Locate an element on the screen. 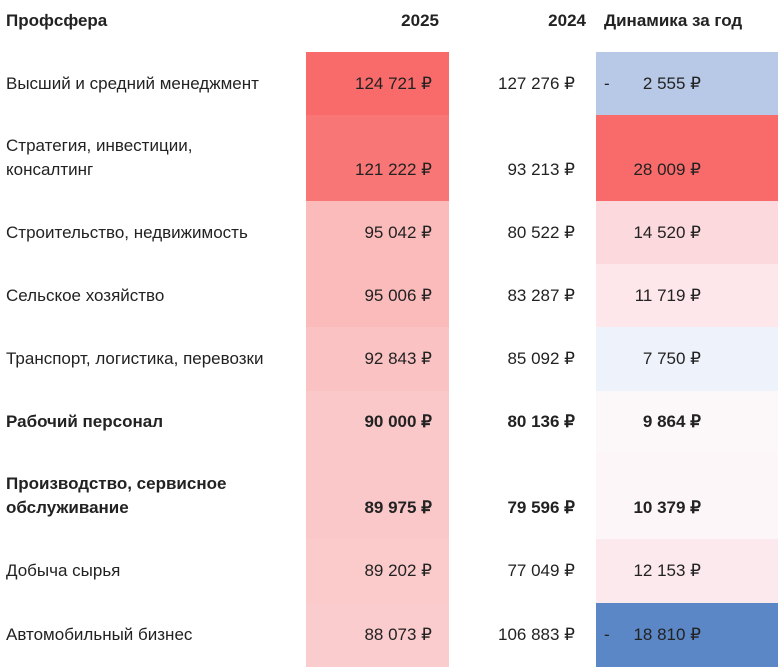 The image size is (779, 669). profession-name: Добыча сырья is located at coordinates (63, 570).